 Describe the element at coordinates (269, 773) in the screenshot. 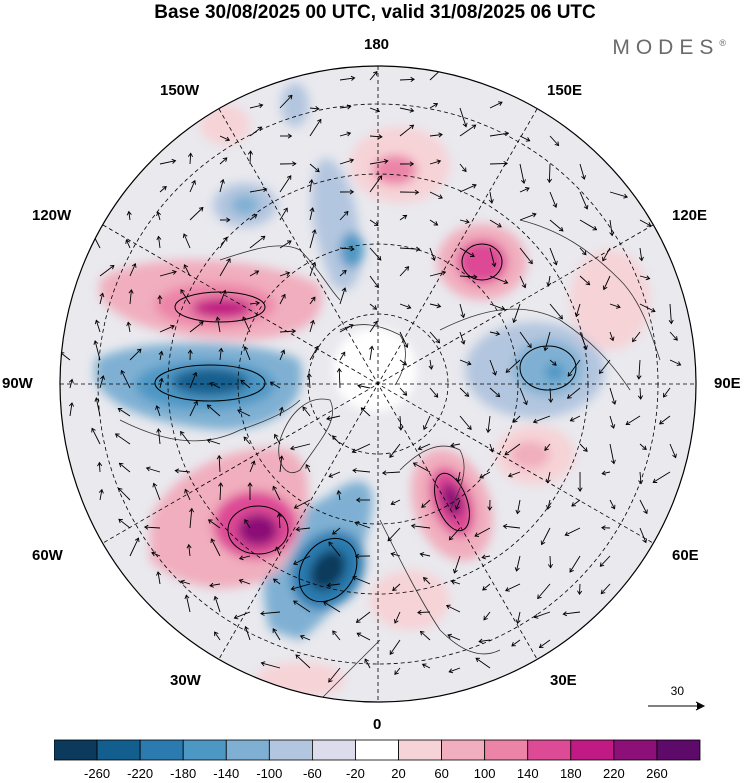

I see `colorbar-tick-label: -100` at that location.